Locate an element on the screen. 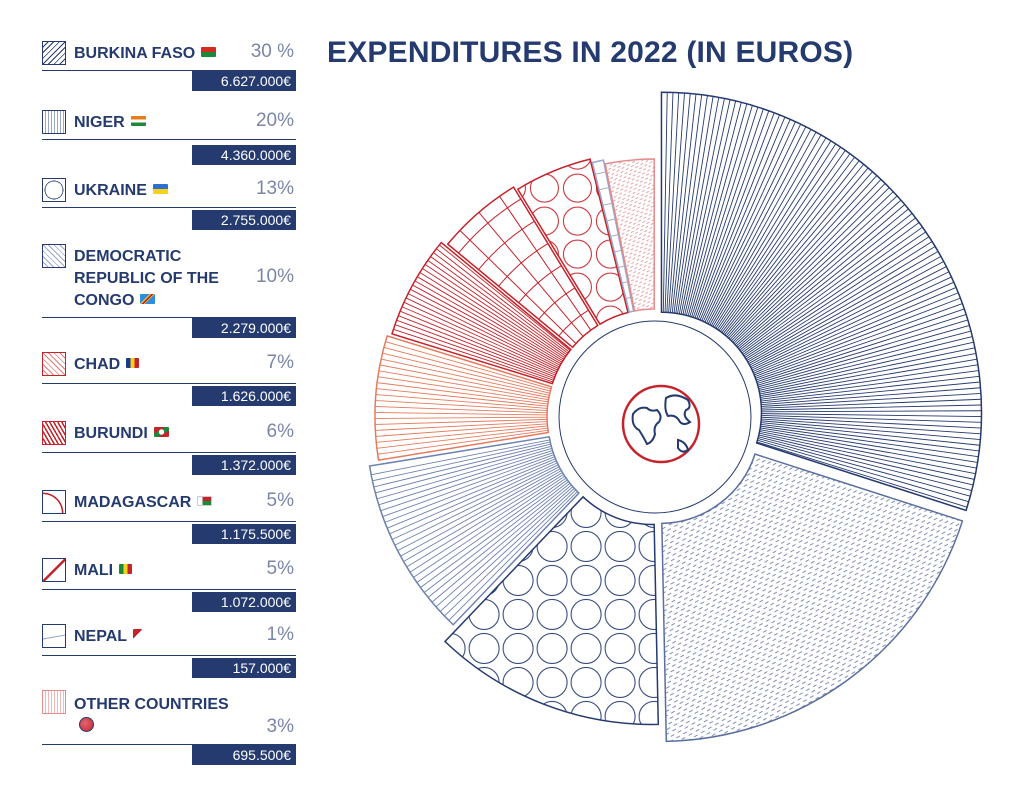 This screenshot has height=809, width=1024. flag-ukraine-icon is located at coordinates (160, 189).